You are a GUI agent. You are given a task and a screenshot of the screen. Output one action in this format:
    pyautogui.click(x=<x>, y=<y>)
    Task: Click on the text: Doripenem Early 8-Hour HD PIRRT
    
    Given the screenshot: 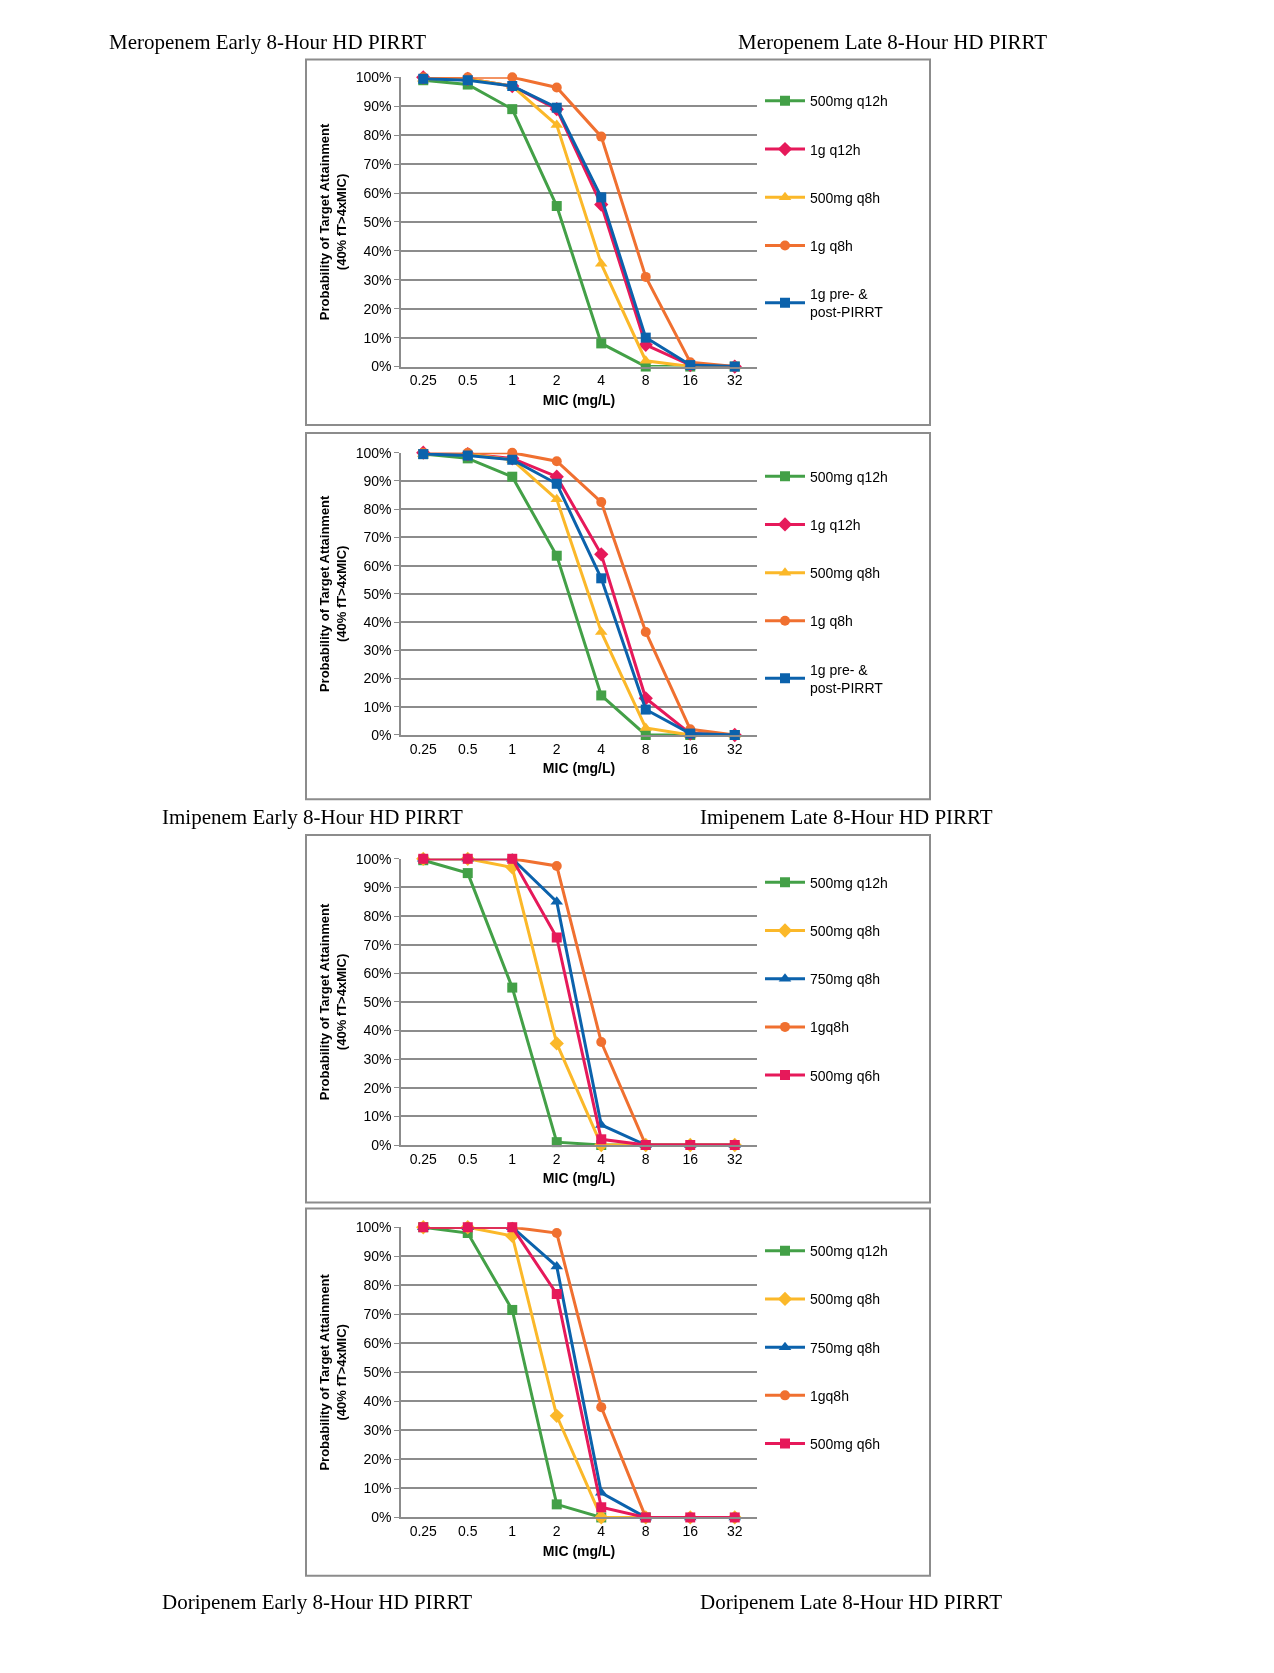 What is the action you would take?
    pyautogui.click(x=317, y=1602)
    